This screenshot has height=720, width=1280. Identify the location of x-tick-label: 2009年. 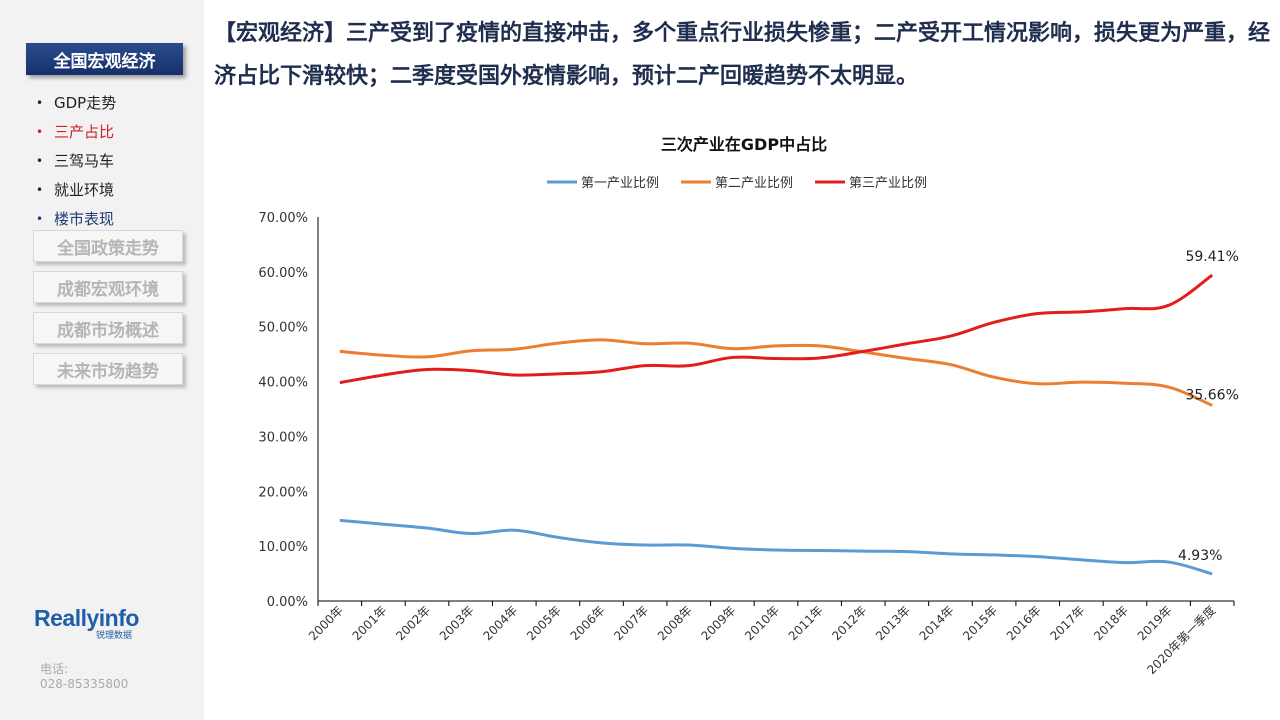
(719, 623).